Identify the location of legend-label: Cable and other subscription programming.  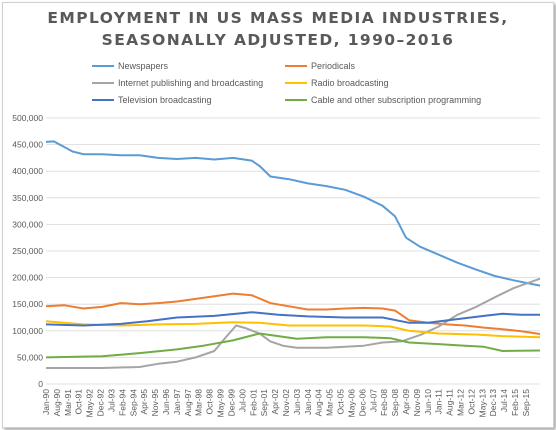
(396, 100).